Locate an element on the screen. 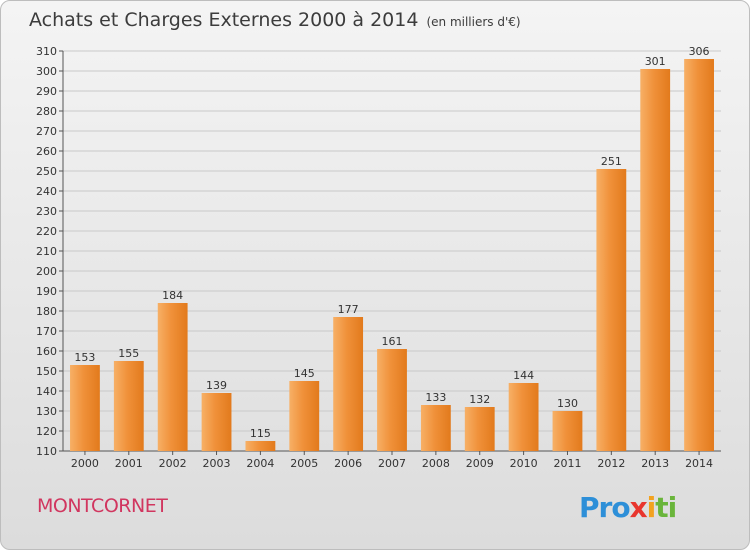  value-label-2003: 139 is located at coordinates (216, 385).